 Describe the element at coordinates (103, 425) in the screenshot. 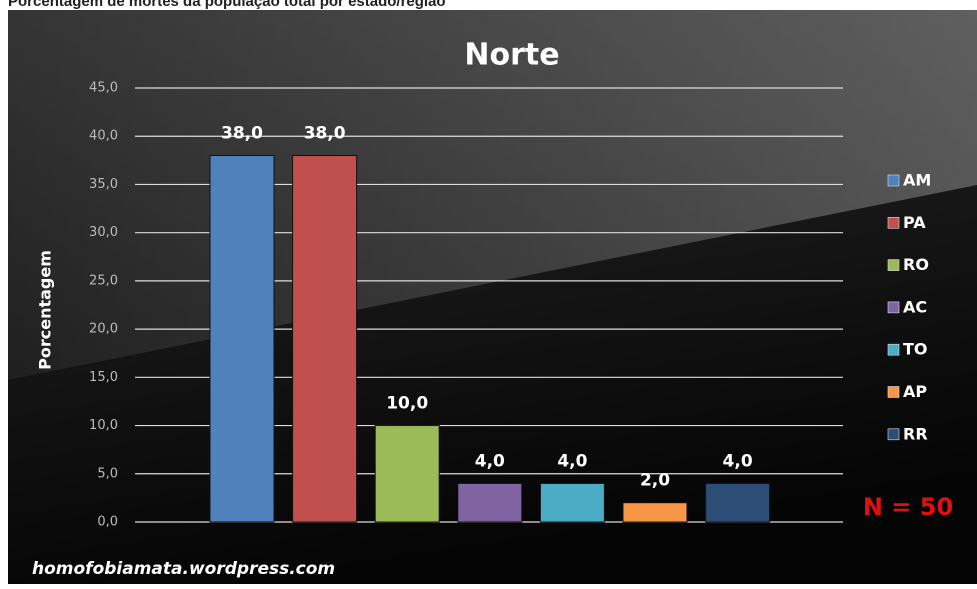

I see `y-tick-label: 10,0` at that location.